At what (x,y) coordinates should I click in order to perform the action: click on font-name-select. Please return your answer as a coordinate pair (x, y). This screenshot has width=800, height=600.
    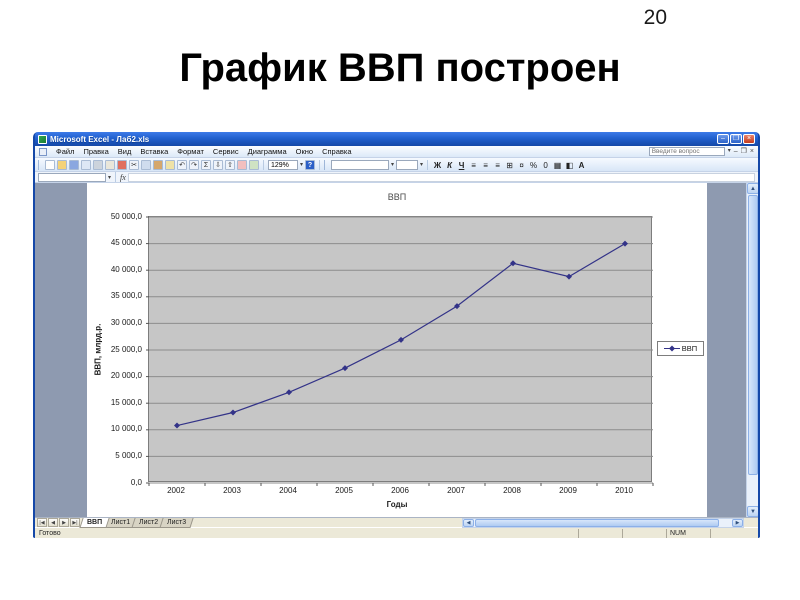
    Looking at the image, I should click on (360, 164).